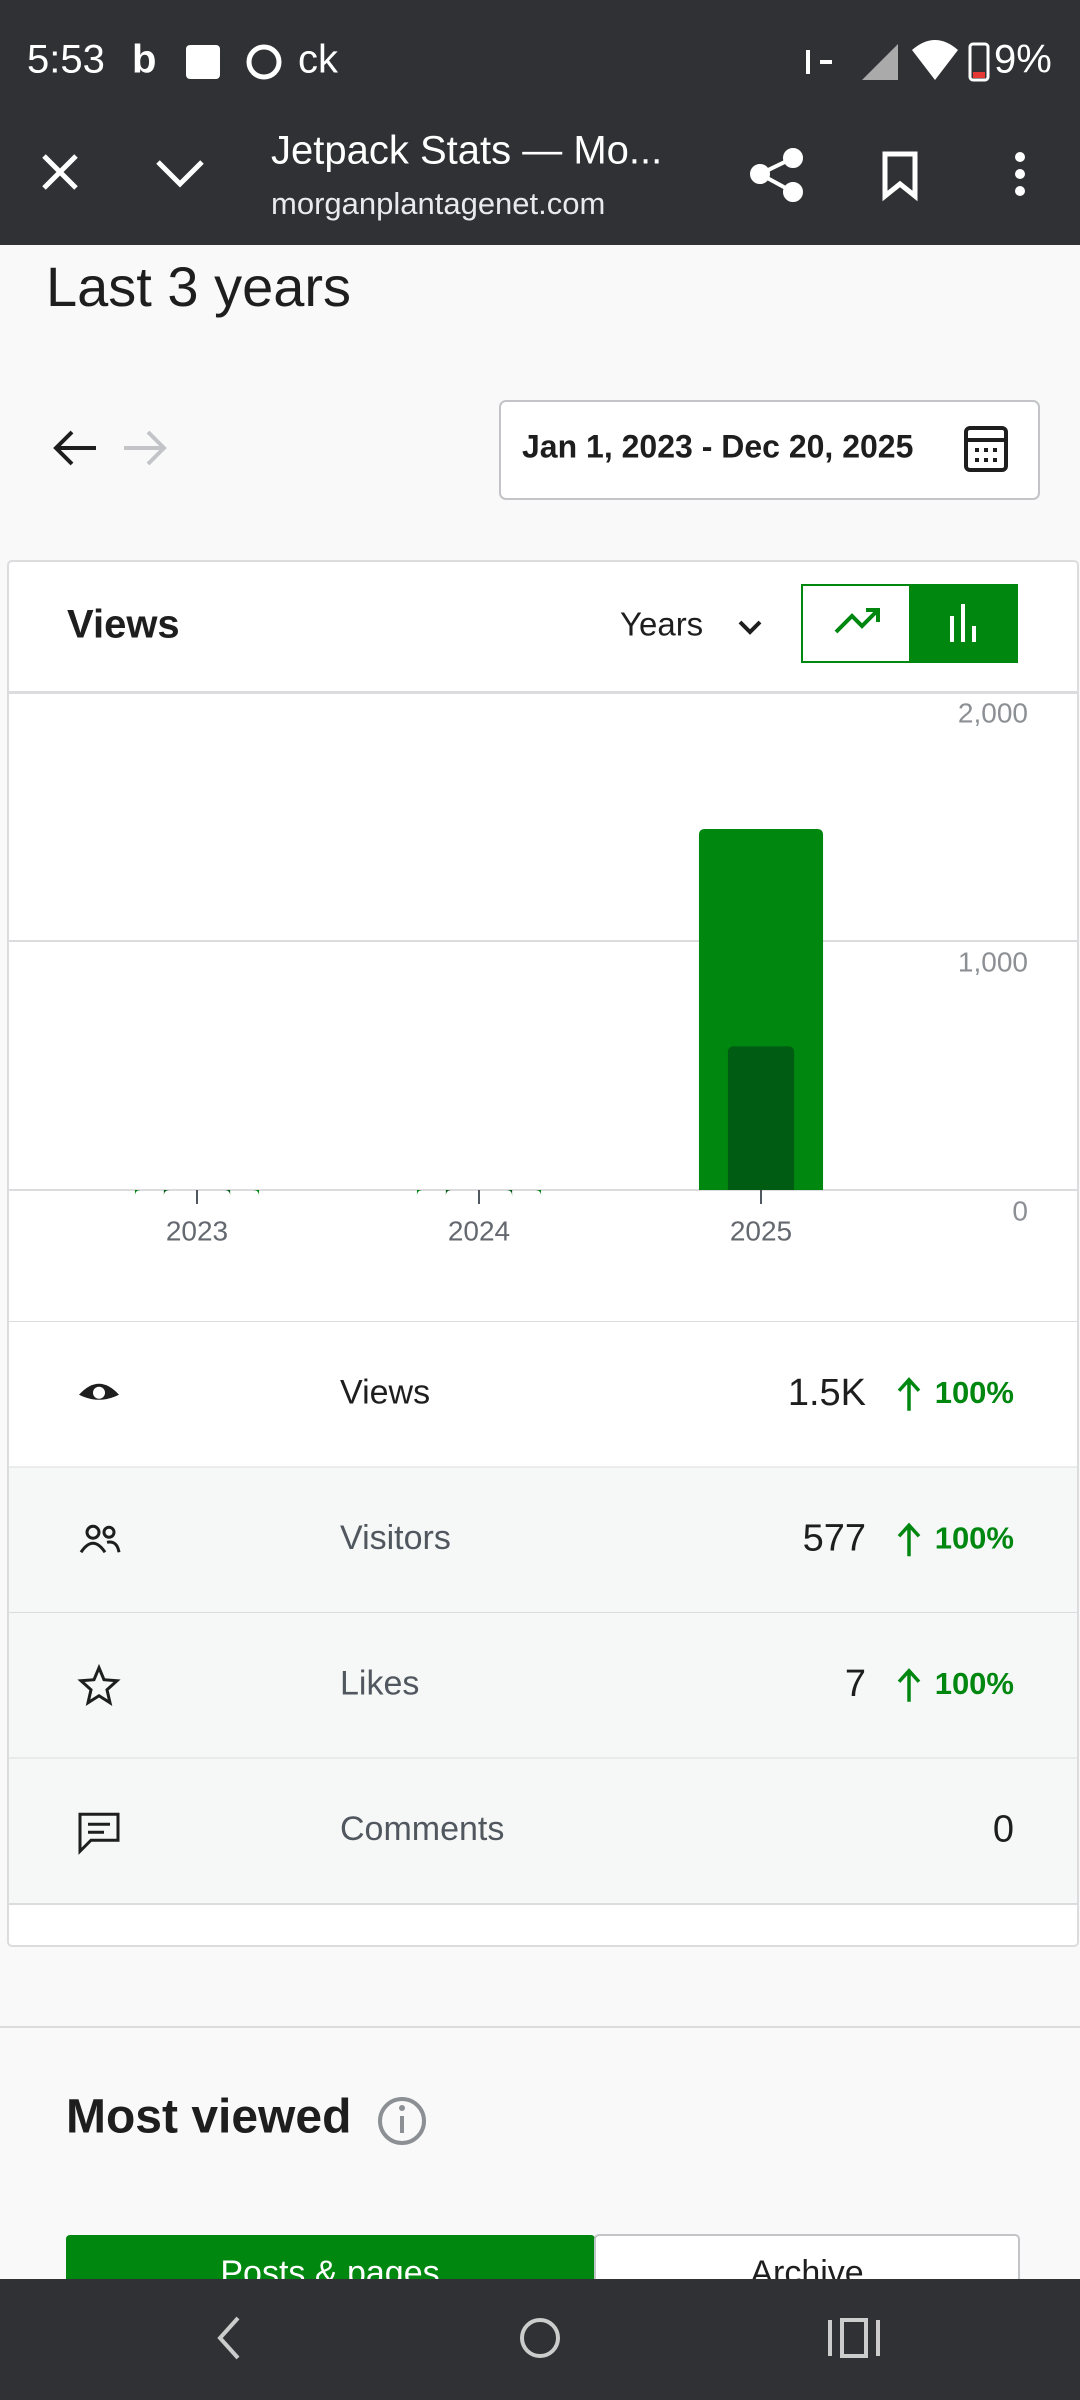  I want to click on prev-button, so click(74, 448).